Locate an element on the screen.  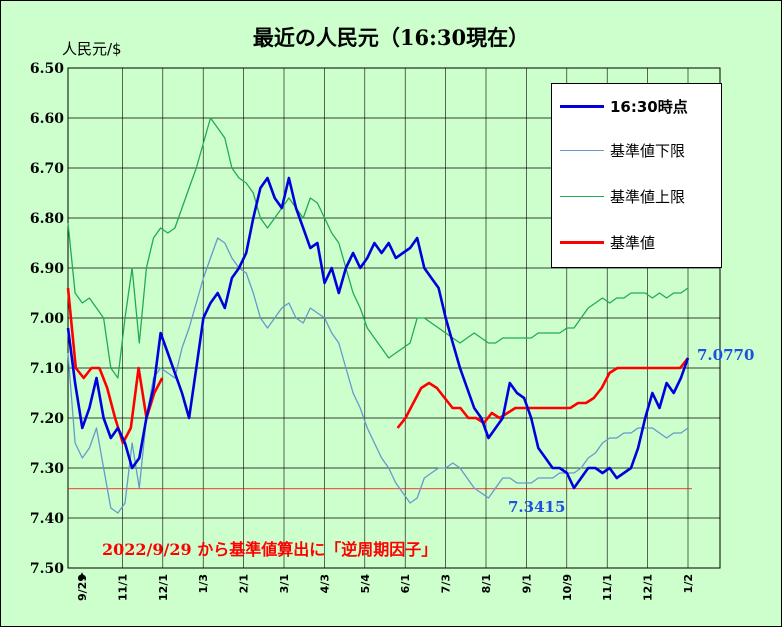
x-tick-label: 10/9 is located at coordinates (567, 587).